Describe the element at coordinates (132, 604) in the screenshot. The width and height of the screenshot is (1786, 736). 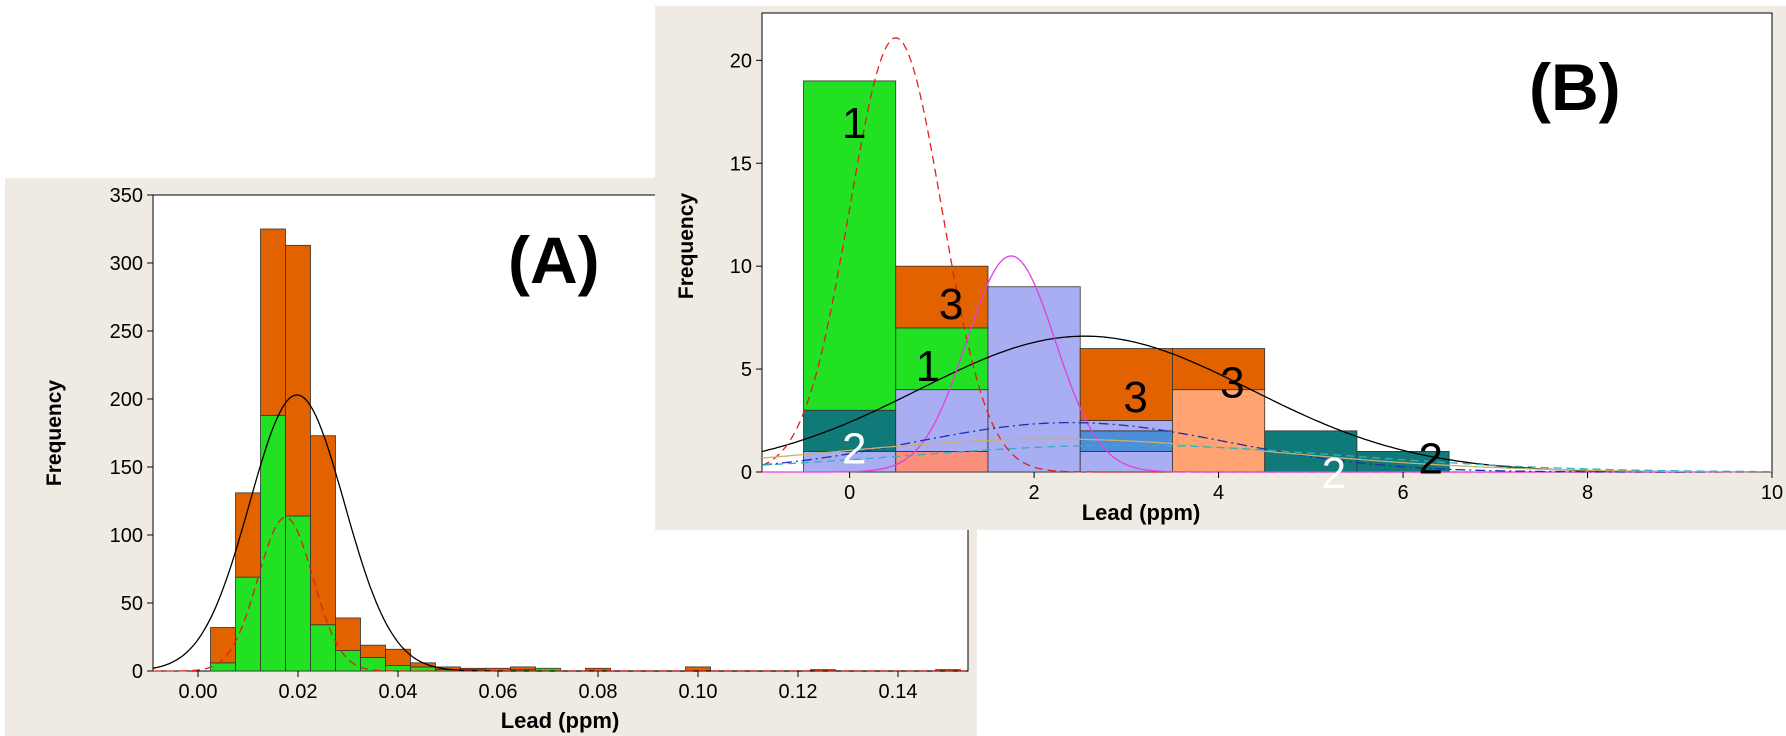
I see `chart-a-ytick-label: 50` at that location.